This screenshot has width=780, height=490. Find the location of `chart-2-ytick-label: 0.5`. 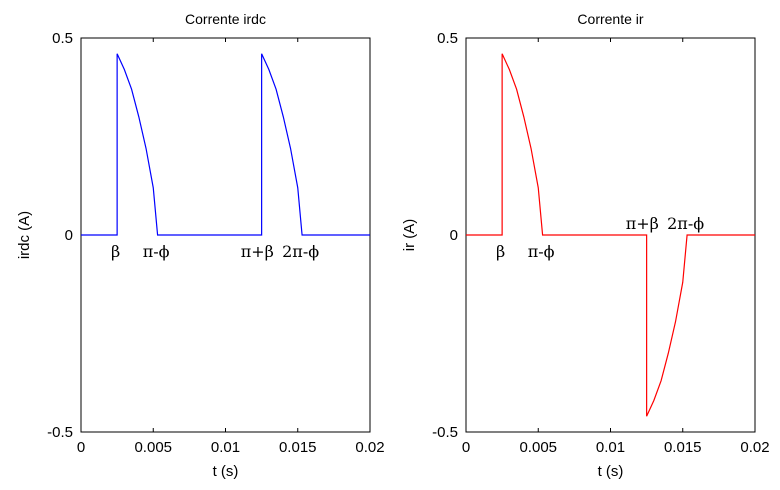

chart-2-ytick-label: 0.5 is located at coordinates (447, 38).